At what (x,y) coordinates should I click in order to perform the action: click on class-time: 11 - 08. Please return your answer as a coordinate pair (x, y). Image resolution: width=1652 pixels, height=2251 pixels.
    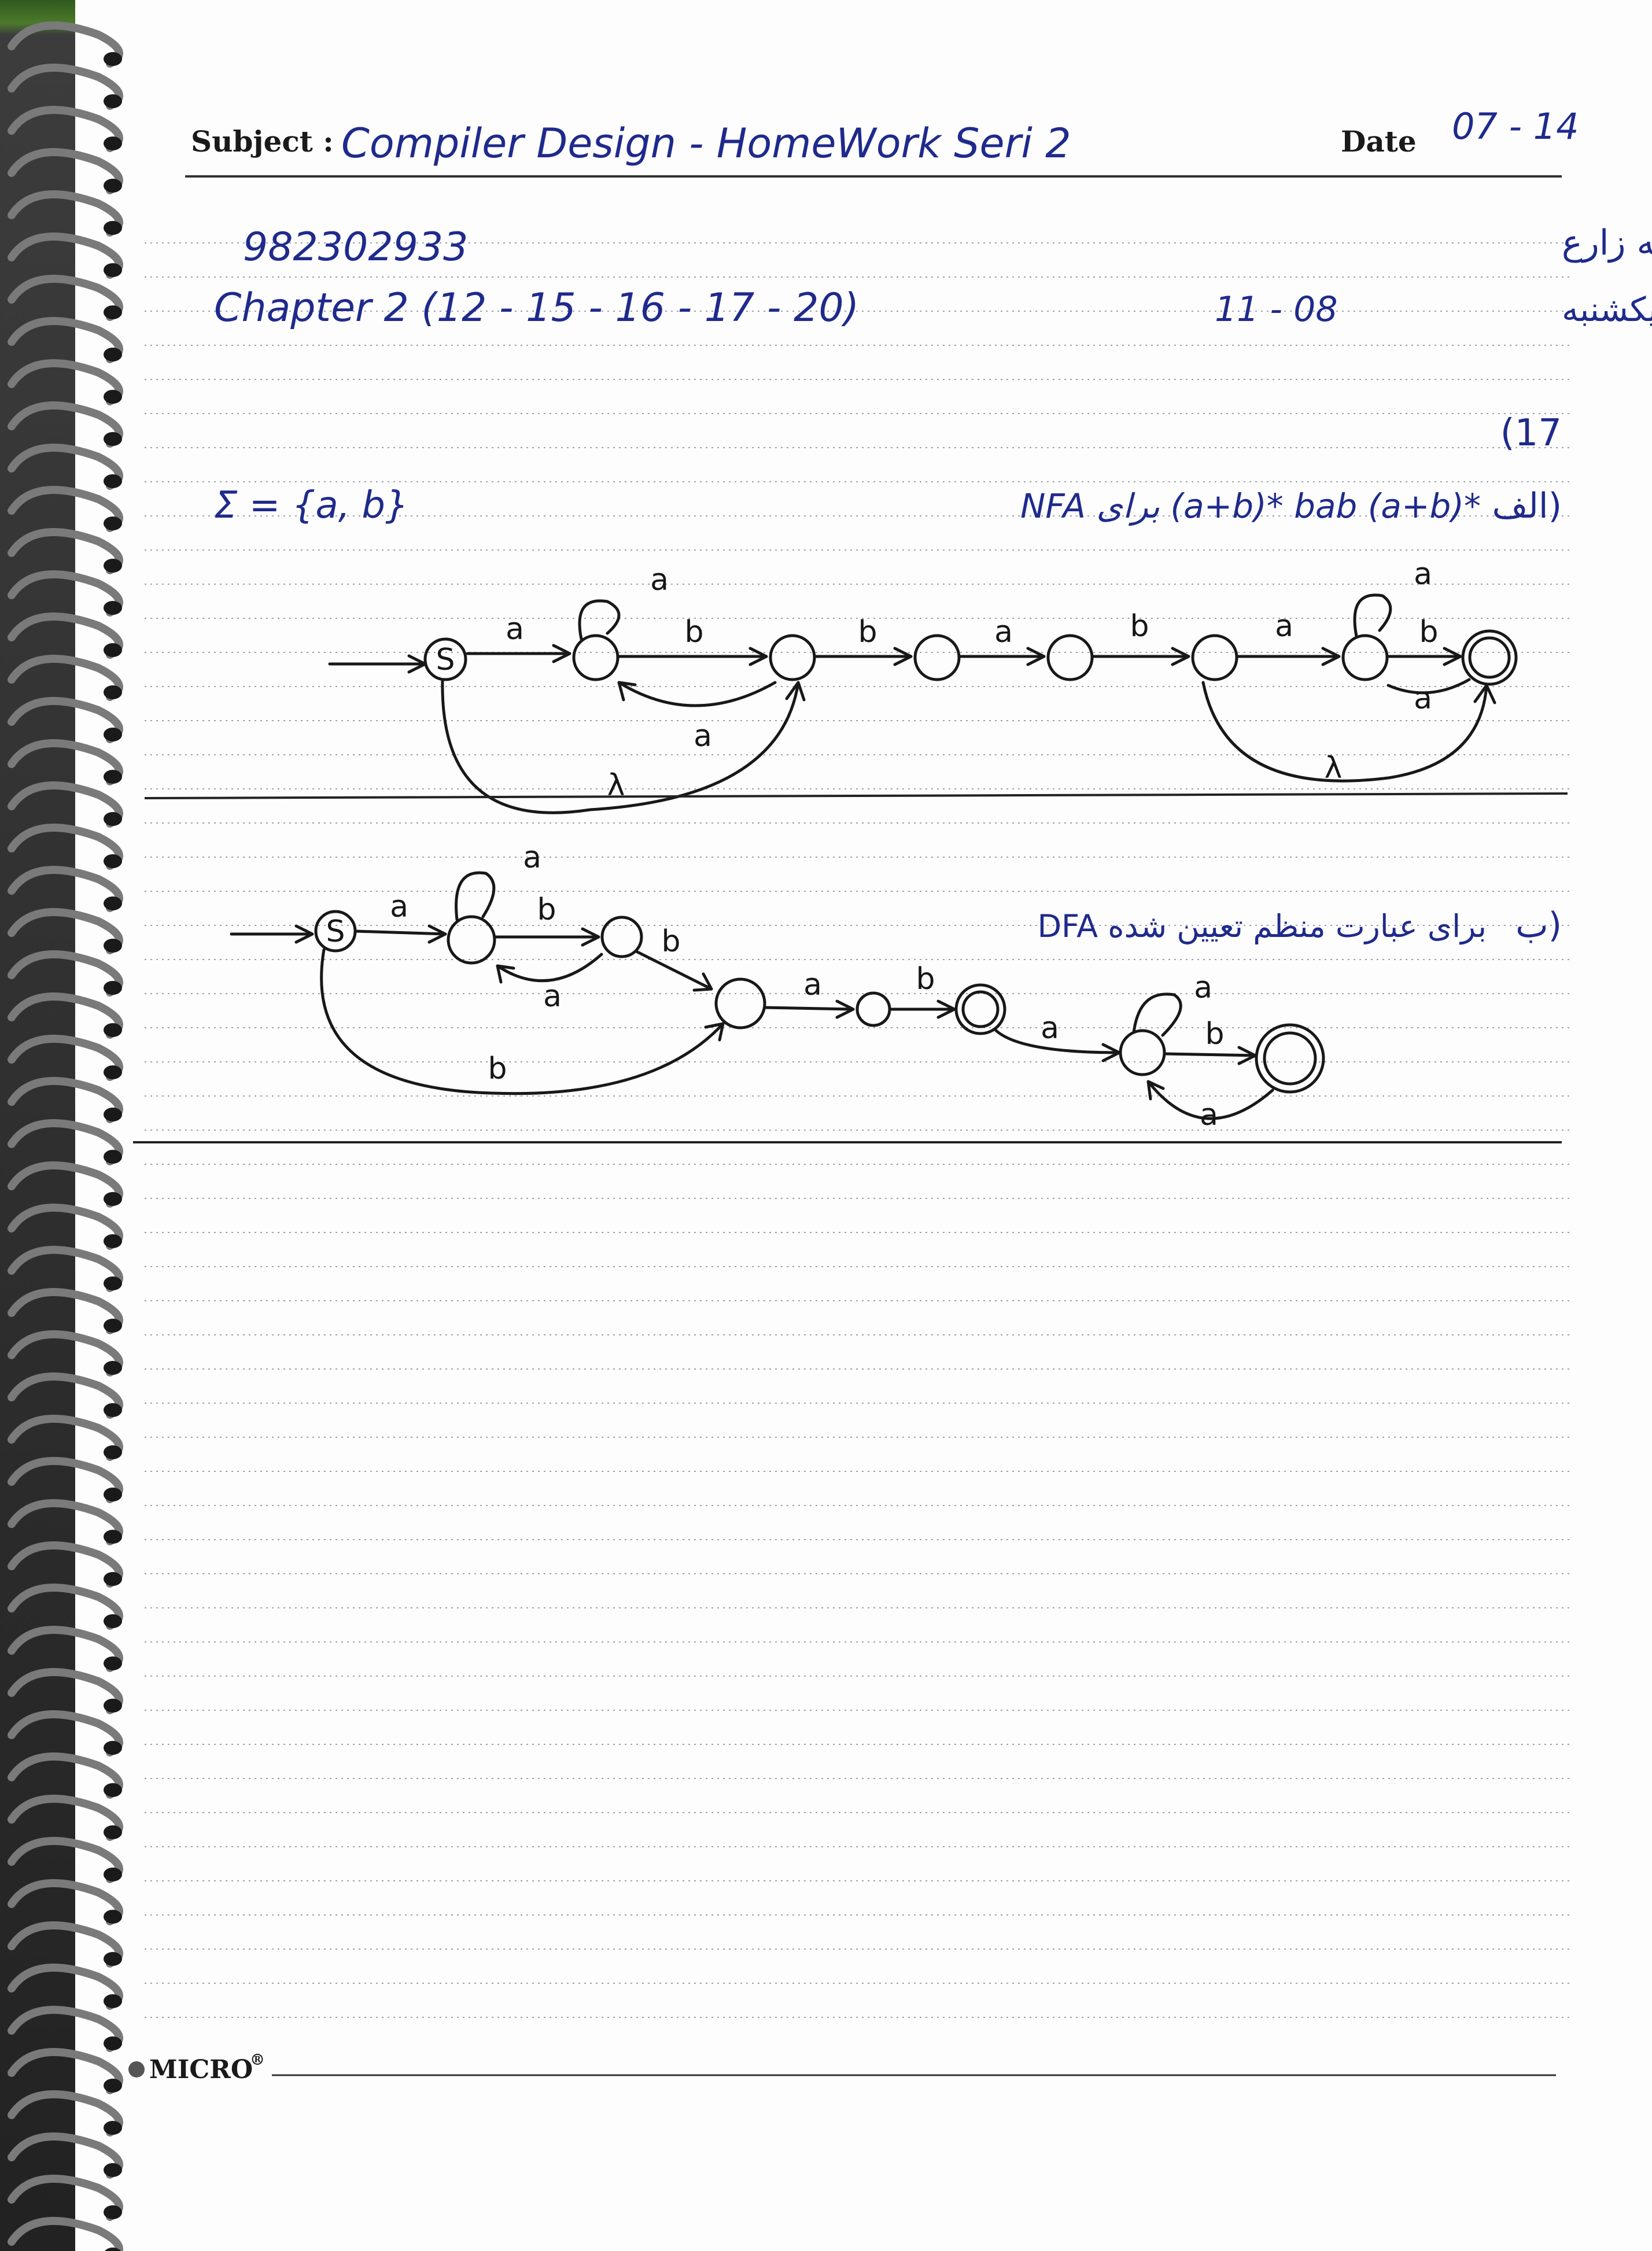
    Looking at the image, I should click on (1276, 309).